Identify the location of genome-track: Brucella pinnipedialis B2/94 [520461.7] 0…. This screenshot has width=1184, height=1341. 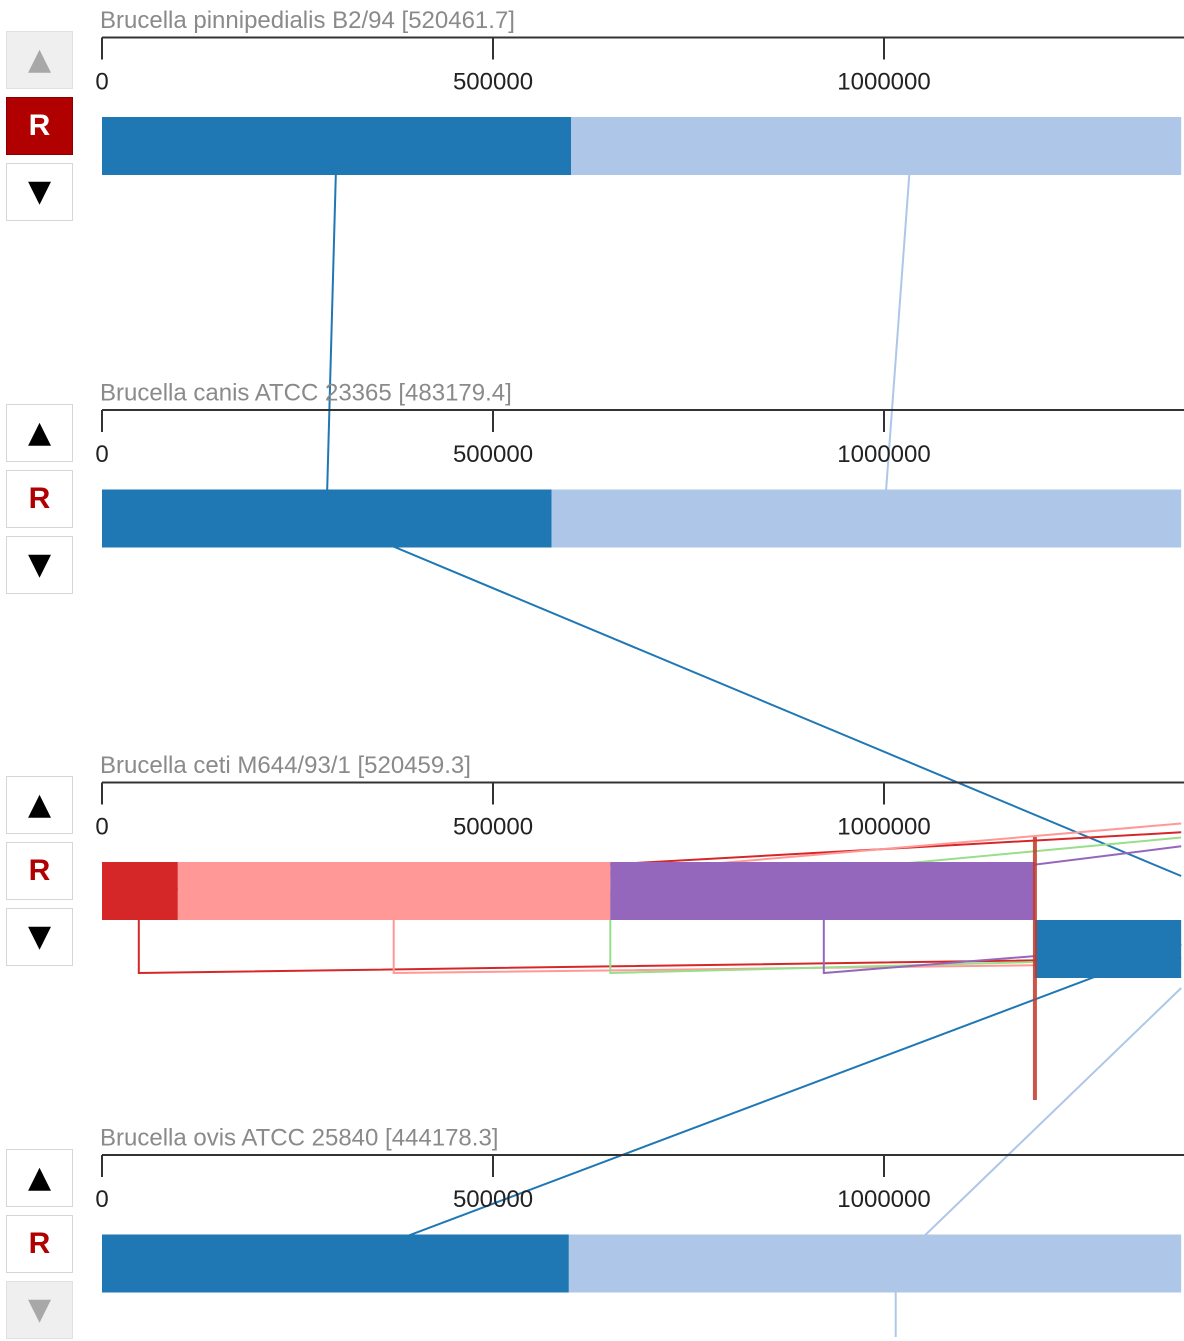
(639, 91).